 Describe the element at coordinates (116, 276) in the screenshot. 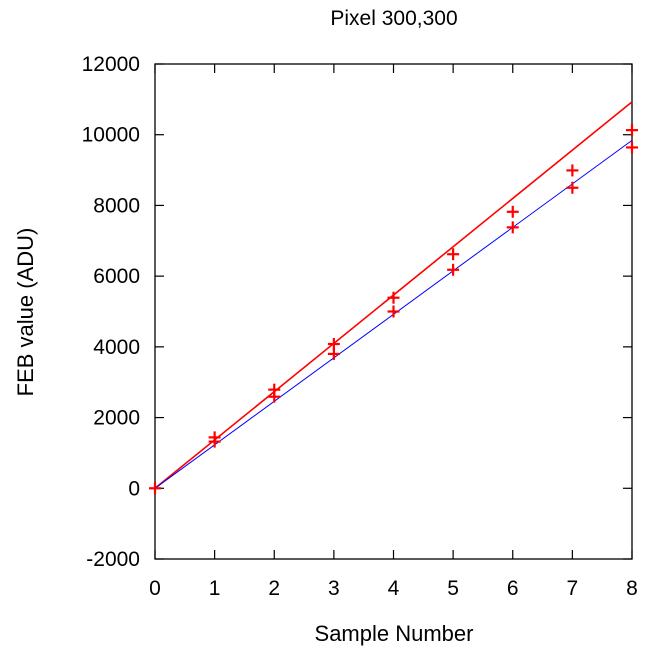

I see `y-tick-label: 6000` at that location.